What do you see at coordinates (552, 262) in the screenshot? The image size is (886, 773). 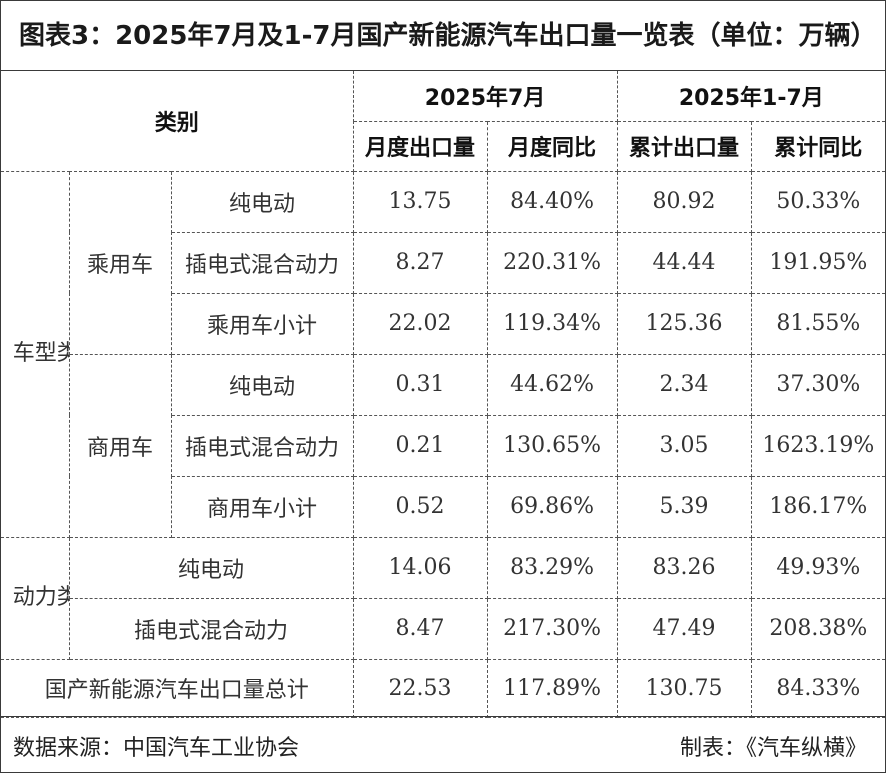 I see `monthly-yoy-cell: 220.31%` at bounding box center [552, 262].